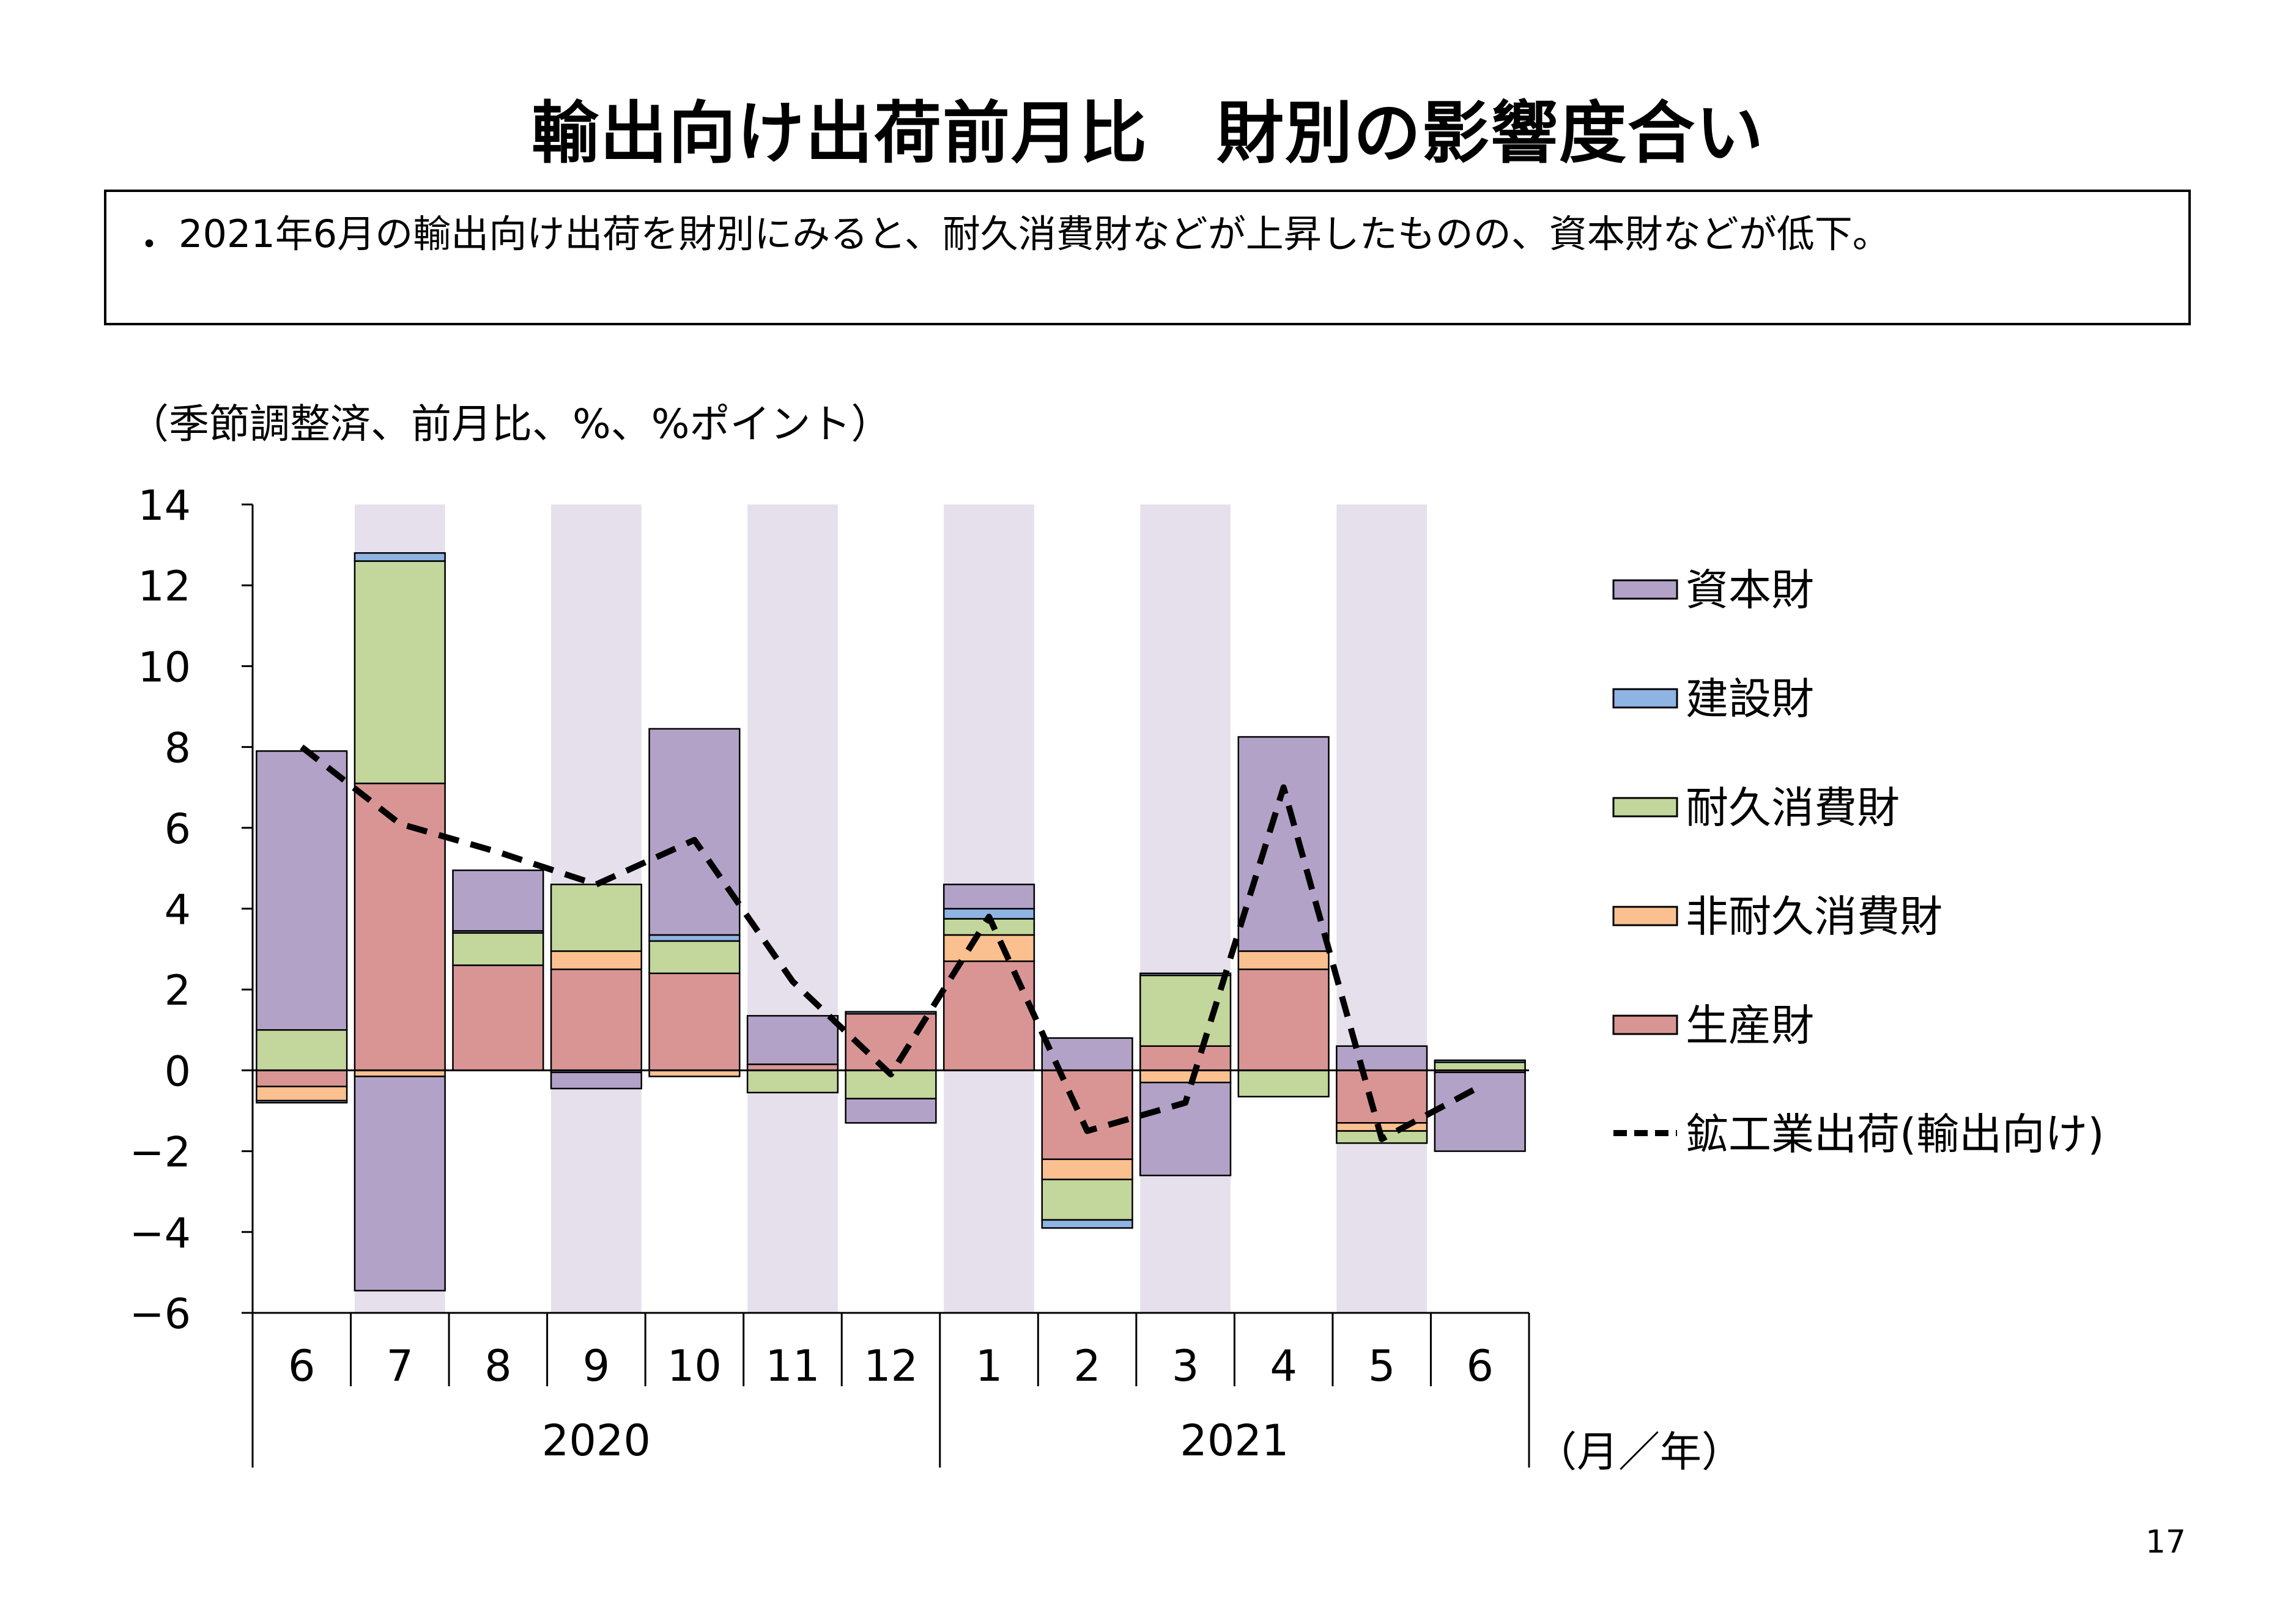 The height and width of the screenshot is (1618, 2296). I want to click on bar-耐久消費財-2, so click(498, 949).